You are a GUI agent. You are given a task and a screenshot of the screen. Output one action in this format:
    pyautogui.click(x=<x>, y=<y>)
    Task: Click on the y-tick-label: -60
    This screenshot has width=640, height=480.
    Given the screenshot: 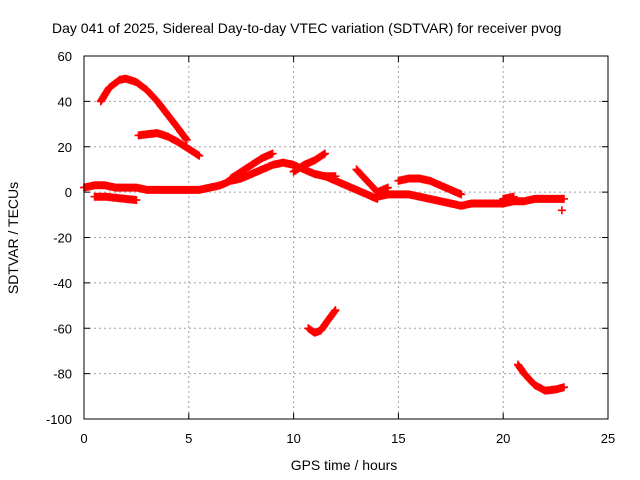 What is the action you would take?
    pyautogui.click(x=62, y=328)
    